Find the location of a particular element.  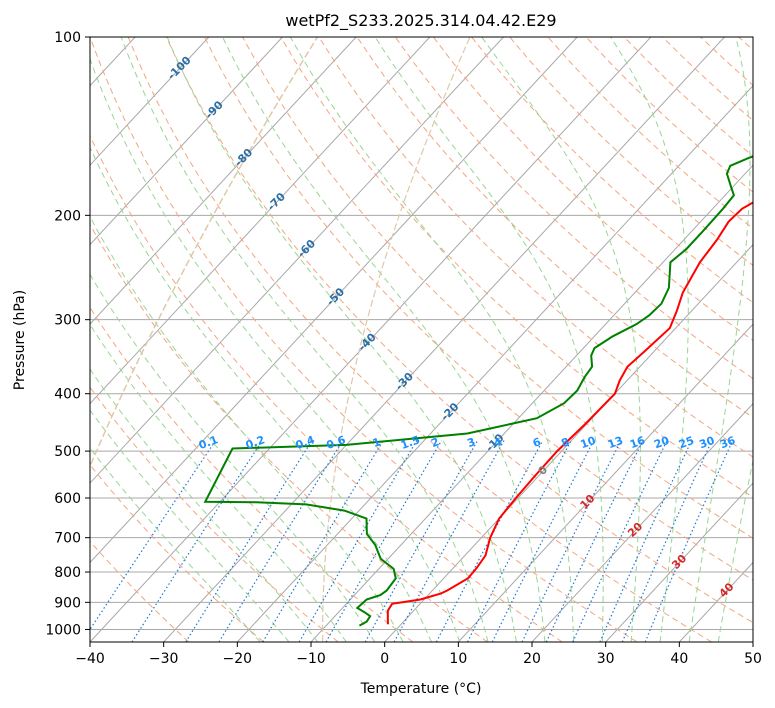

mixing-ratio-label: 2 is located at coordinates (435, 442).